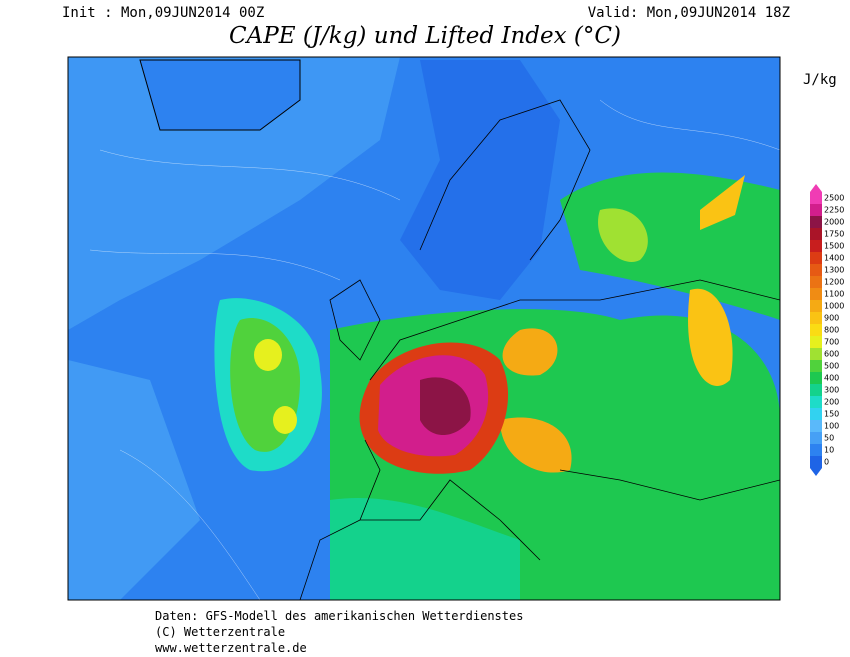  I want to click on colorbar-label: 200, so click(831, 402).